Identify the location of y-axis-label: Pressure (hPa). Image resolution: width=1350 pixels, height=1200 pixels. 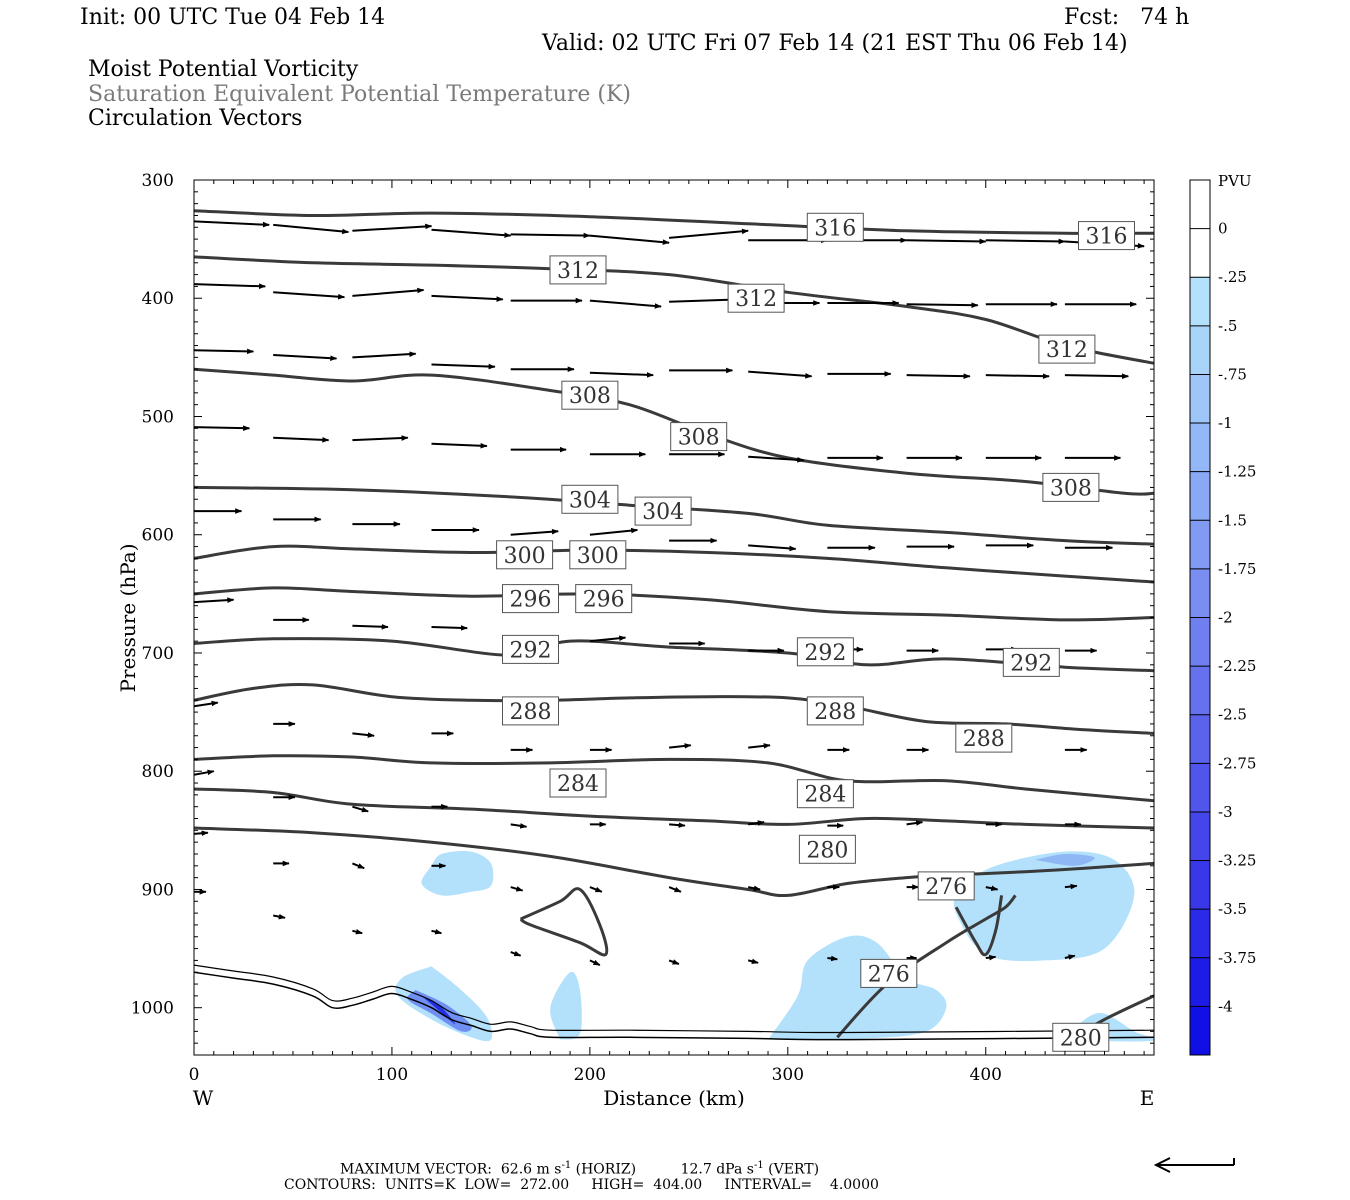
(128, 618).